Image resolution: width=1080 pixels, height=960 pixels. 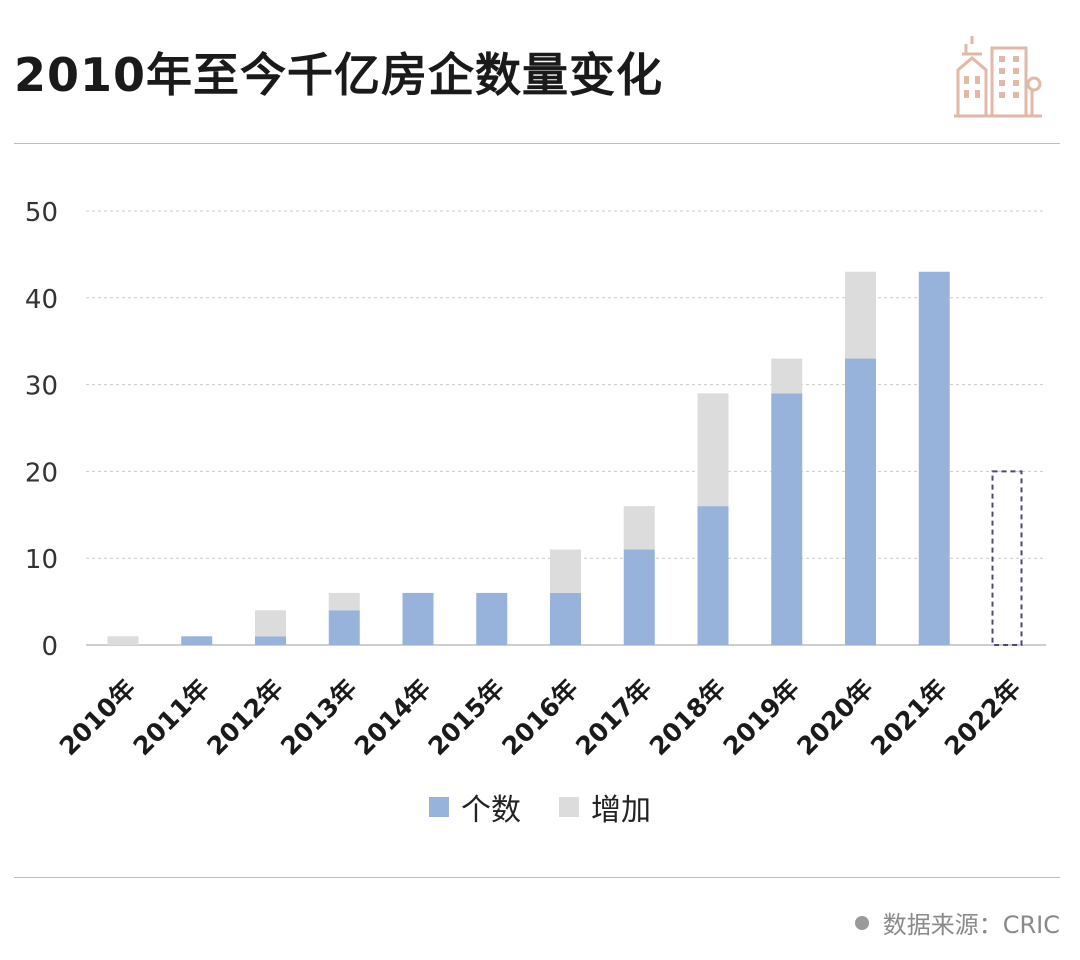 I want to click on y-tick-label: 20, so click(x=41, y=473).